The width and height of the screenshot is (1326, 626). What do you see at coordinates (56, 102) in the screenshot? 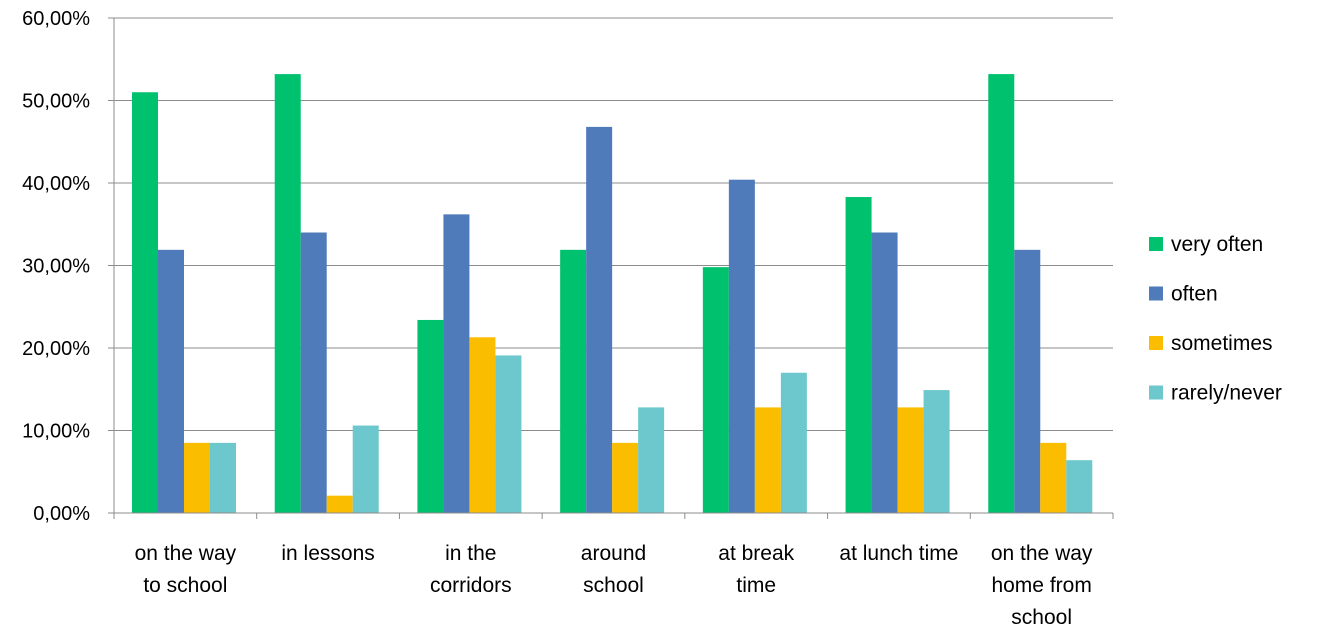
I see `y-tick-label: 50,00%` at bounding box center [56, 102].